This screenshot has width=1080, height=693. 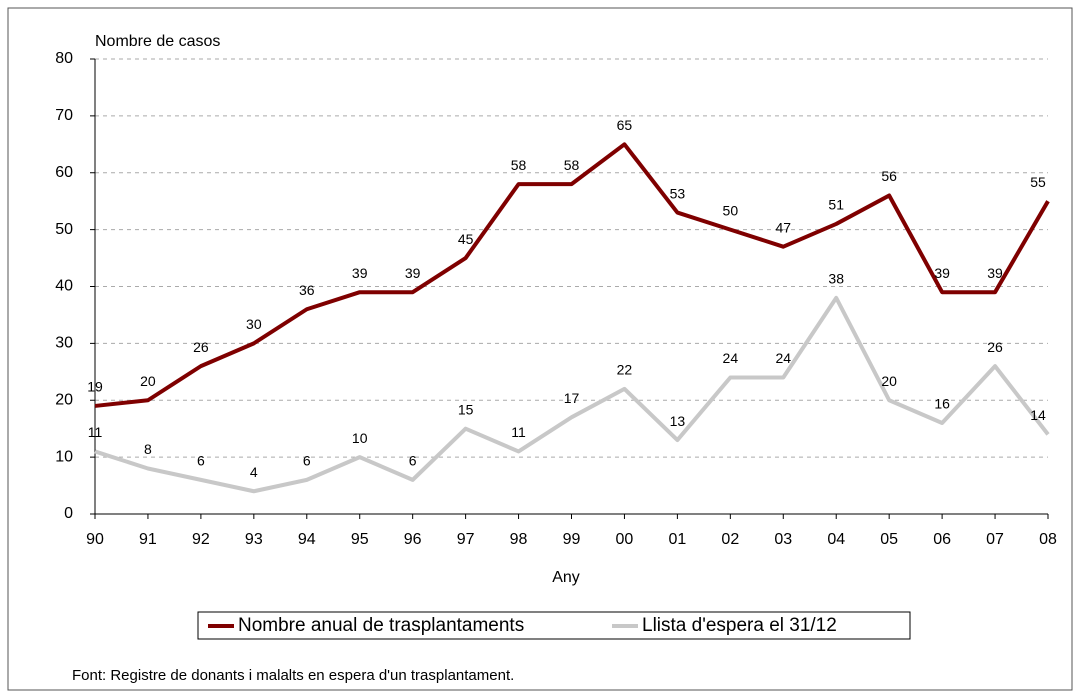 What do you see at coordinates (201, 539) in the screenshot?
I see `x-tick-label: 92` at bounding box center [201, 539].